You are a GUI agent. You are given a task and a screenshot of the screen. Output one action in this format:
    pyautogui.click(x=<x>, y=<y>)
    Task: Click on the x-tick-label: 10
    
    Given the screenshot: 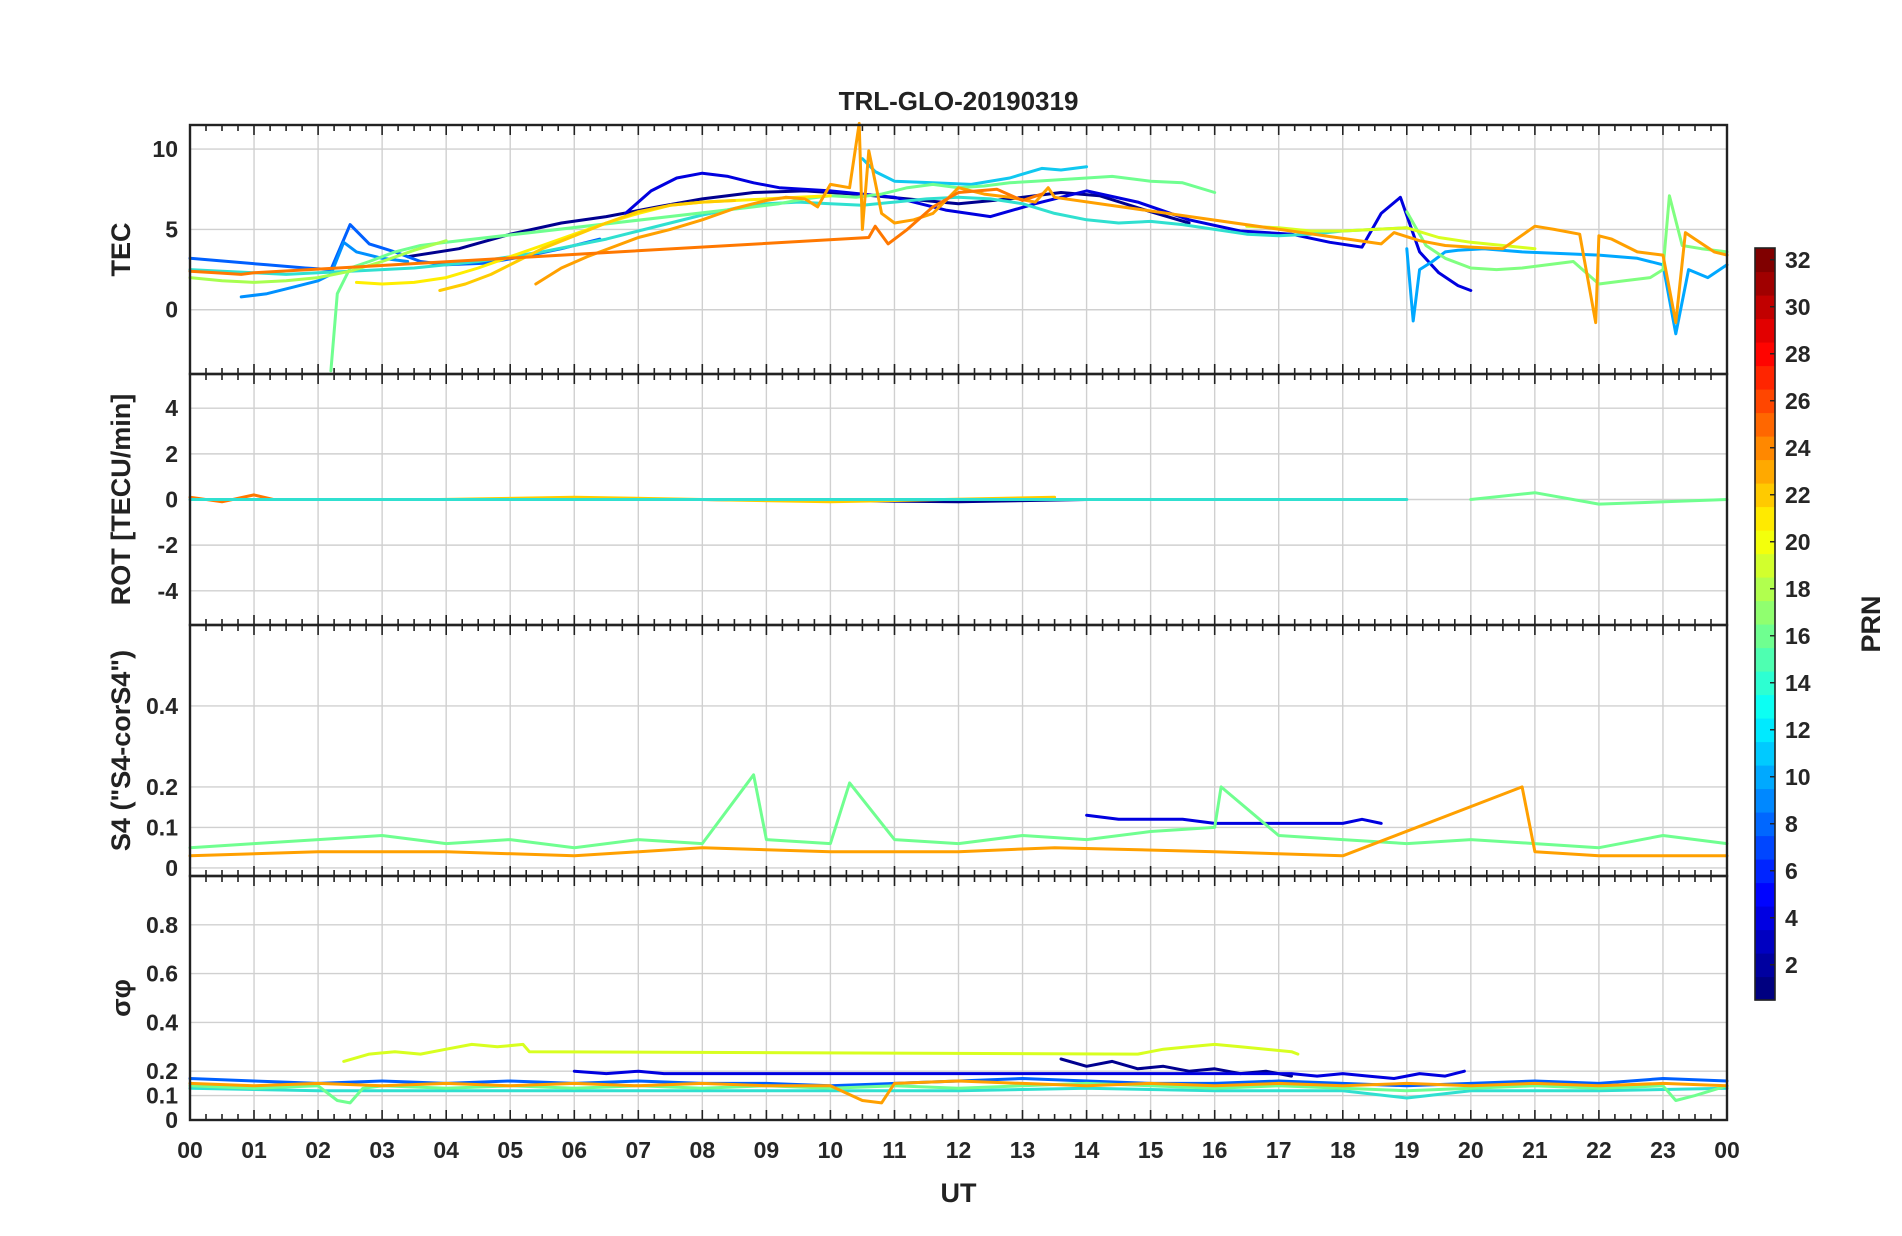 What is the action you would take?
    pyautogui.click(x=831, y=1150)
    